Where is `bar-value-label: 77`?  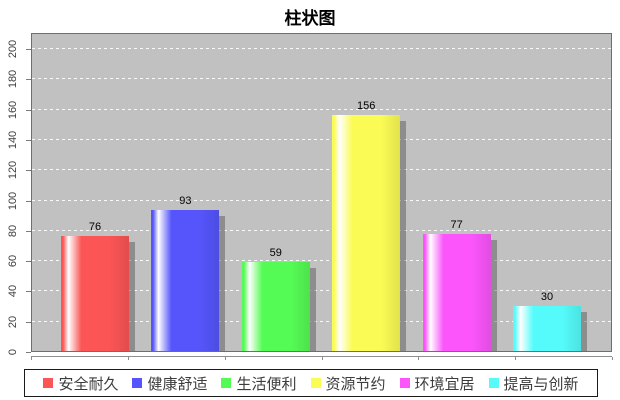 bar-value-label: 77 is located at coordinates (456, 225).